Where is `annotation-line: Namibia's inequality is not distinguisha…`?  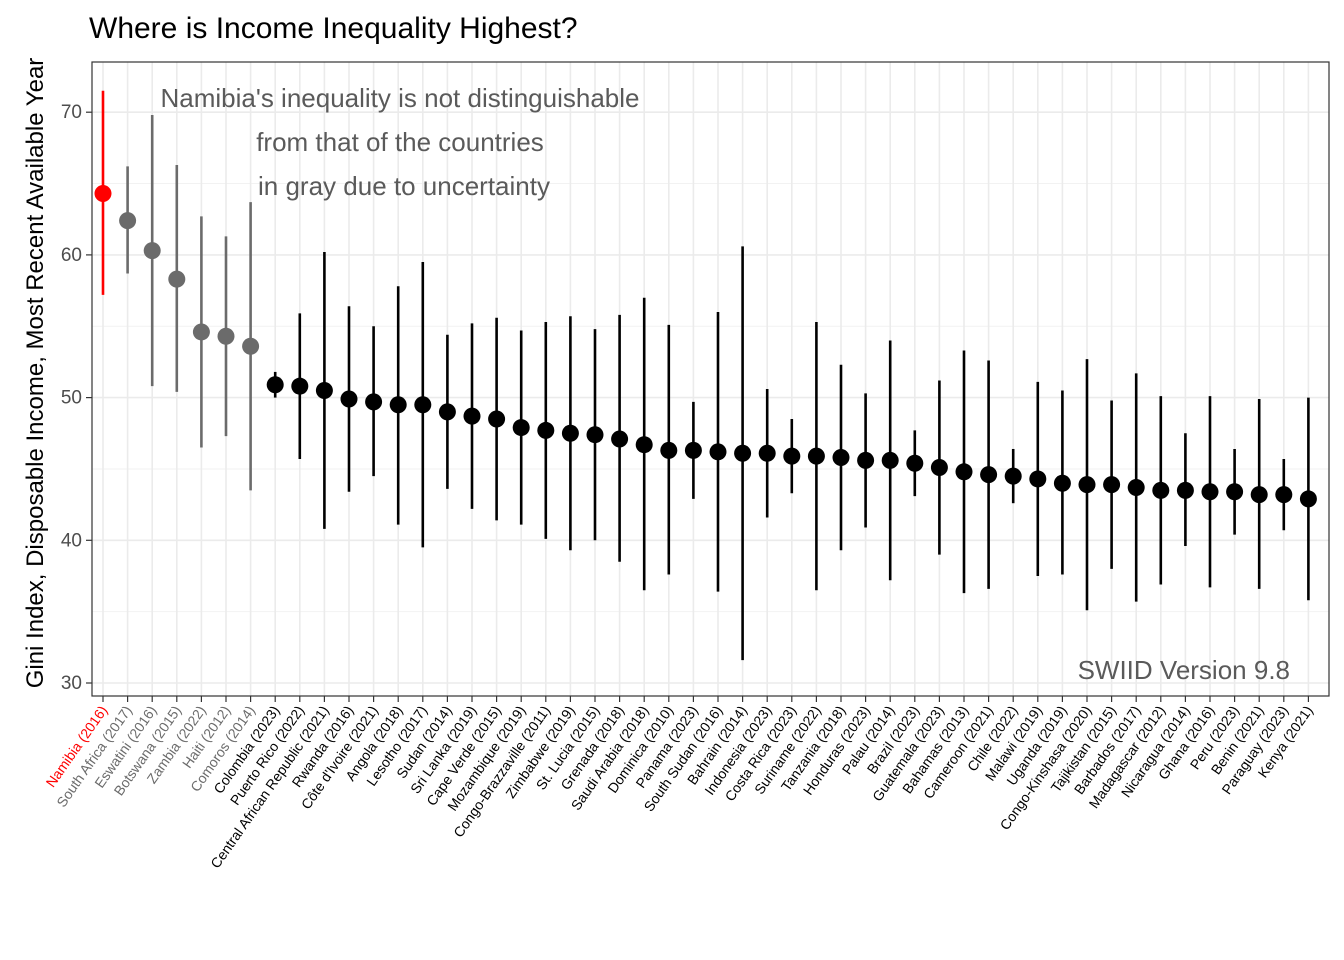
annotation-line: Namibia's inequality is not distinguisha… is located at coordinates (399, 98).